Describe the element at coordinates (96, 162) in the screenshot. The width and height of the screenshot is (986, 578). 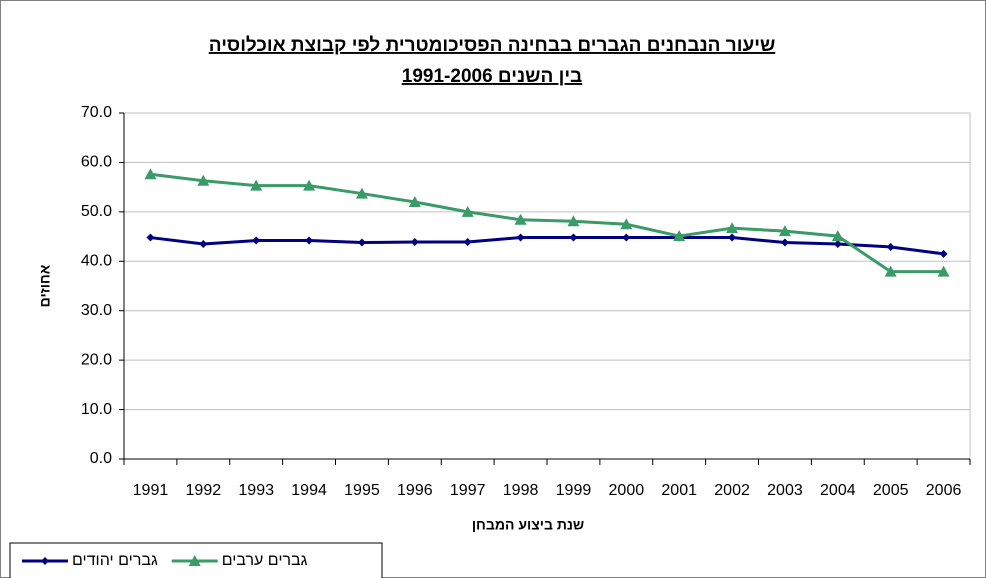
I see `y-tick-label: 60.0` at that location.